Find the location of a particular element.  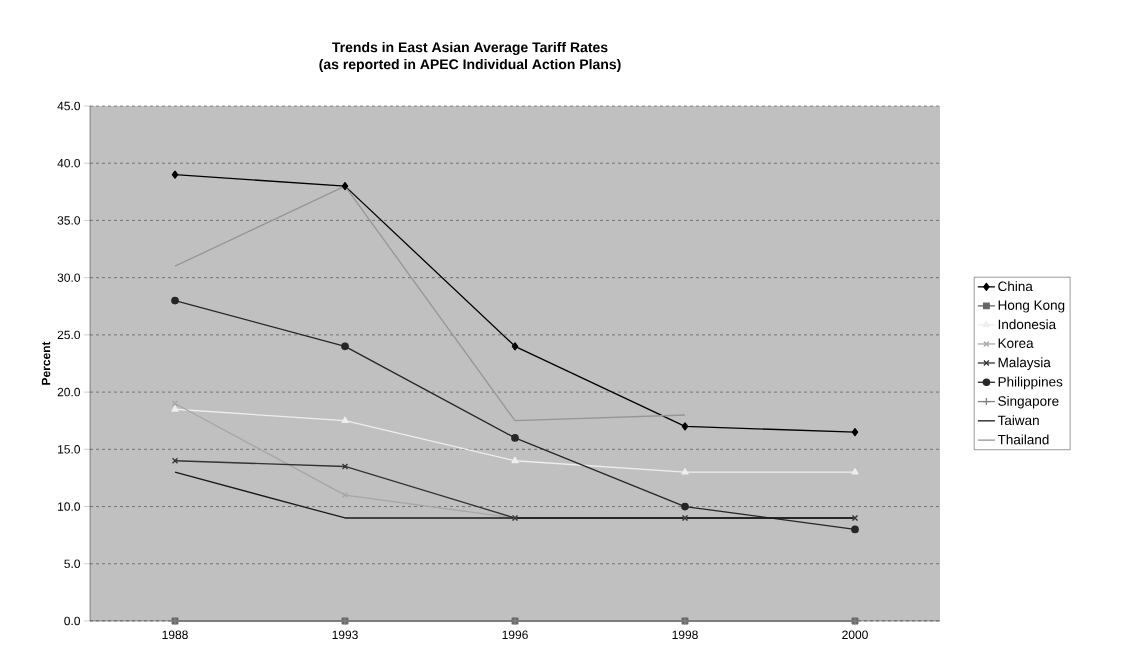

legend-label: Philippines is located at coordinates (1030, 383).